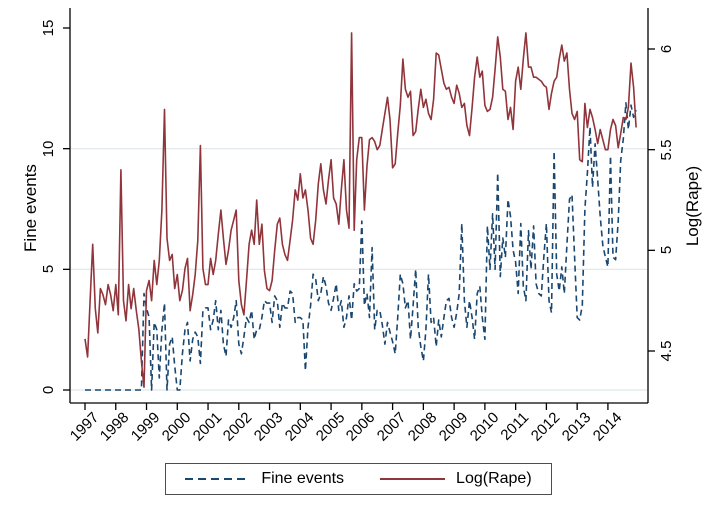  I want to click on left-axis-title: Fine events, so click(30, 208).